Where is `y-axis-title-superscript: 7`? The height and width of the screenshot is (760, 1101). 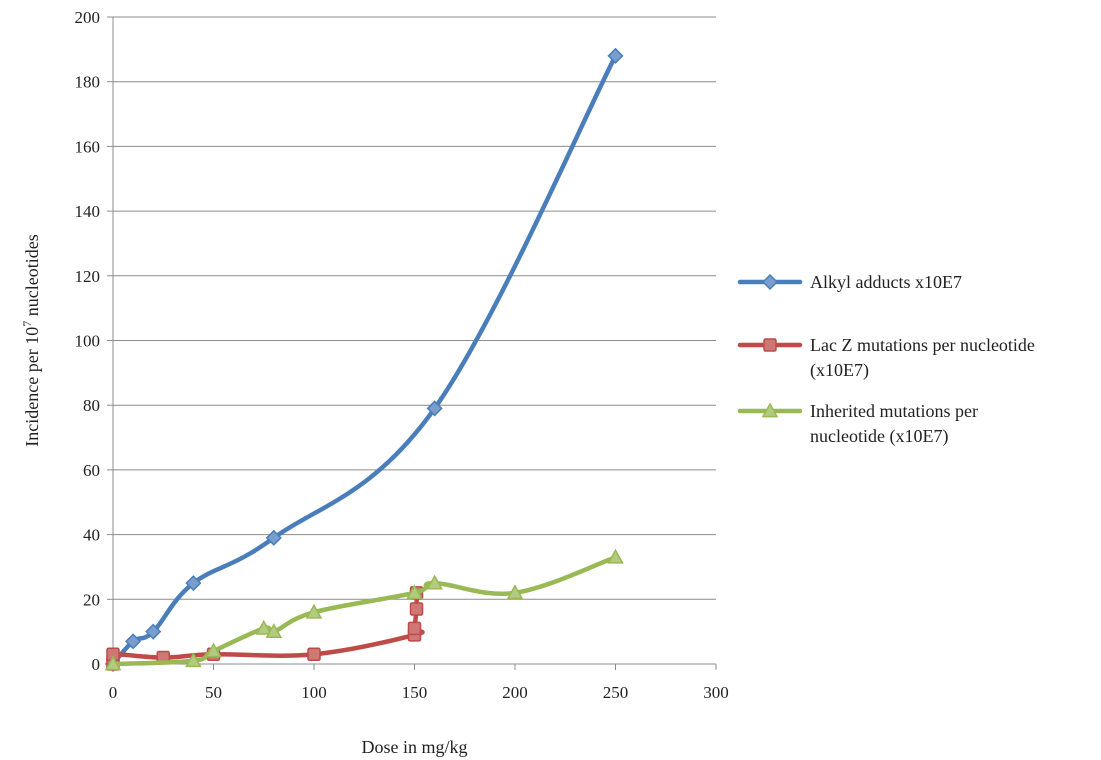
y-axis-title-superscript: 7 is located at coordinates (27, 324).